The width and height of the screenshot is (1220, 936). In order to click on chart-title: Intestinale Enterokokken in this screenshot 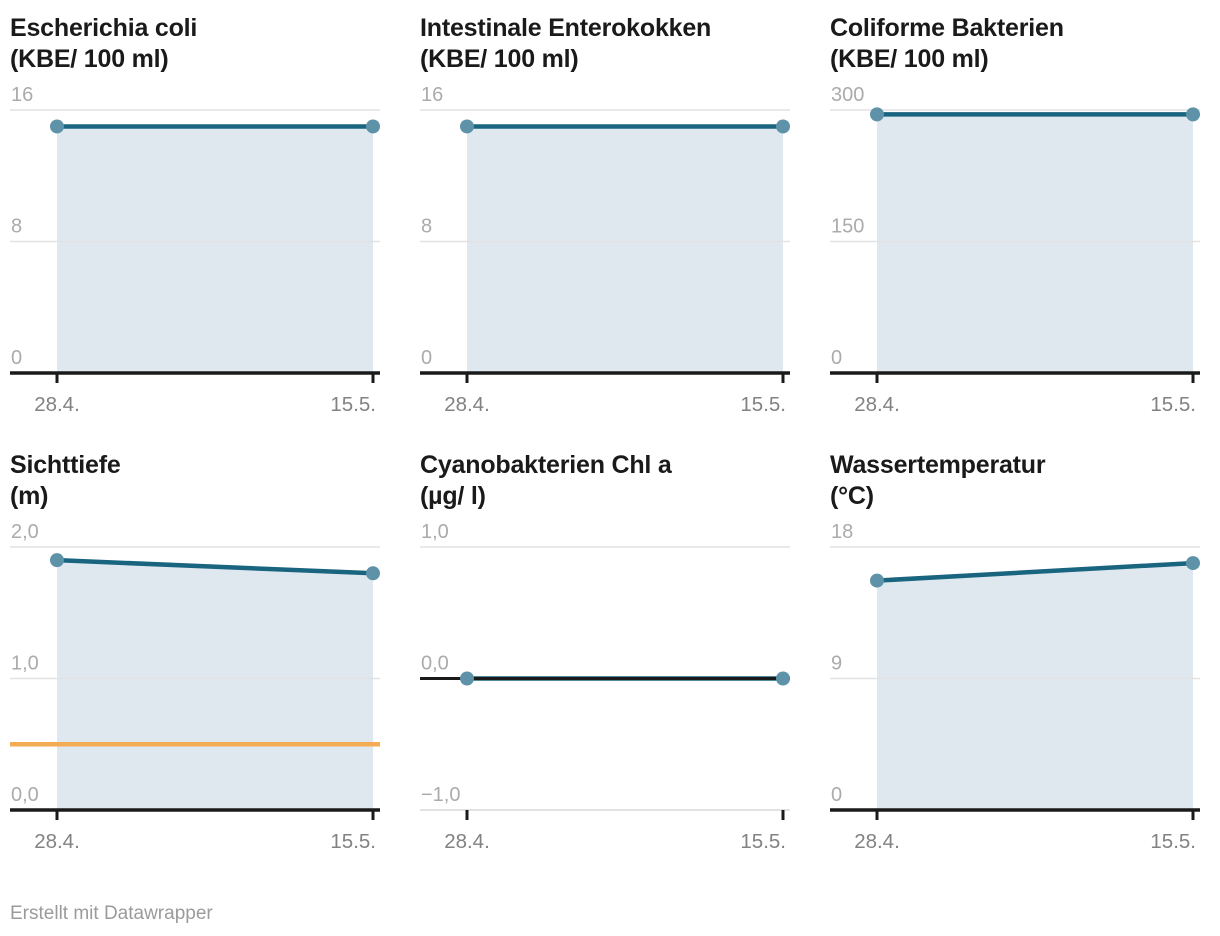, I will do `click(566, 28)`.